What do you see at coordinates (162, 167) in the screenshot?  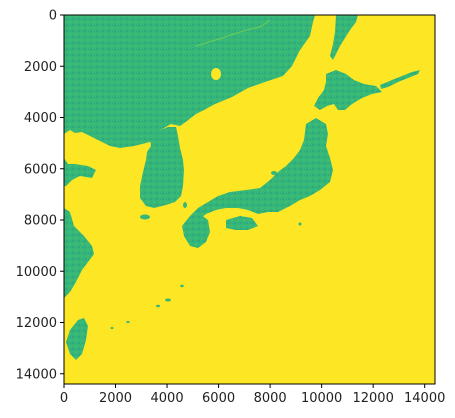 I see `land-region-korea` at bounding box center [162, 167].